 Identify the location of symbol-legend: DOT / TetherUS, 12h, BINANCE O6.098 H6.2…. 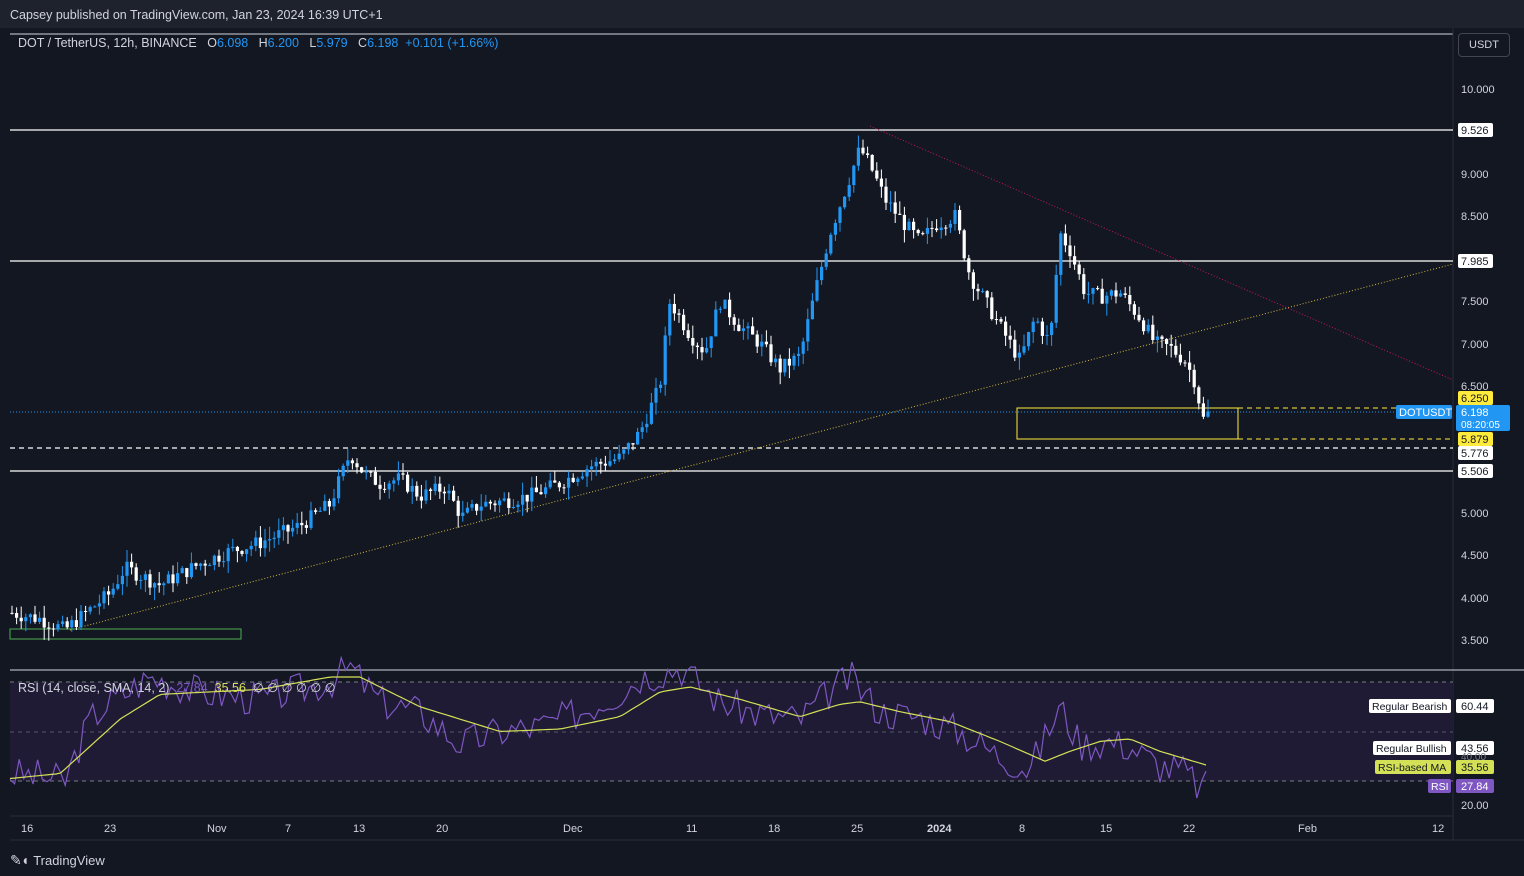
(258, 43).